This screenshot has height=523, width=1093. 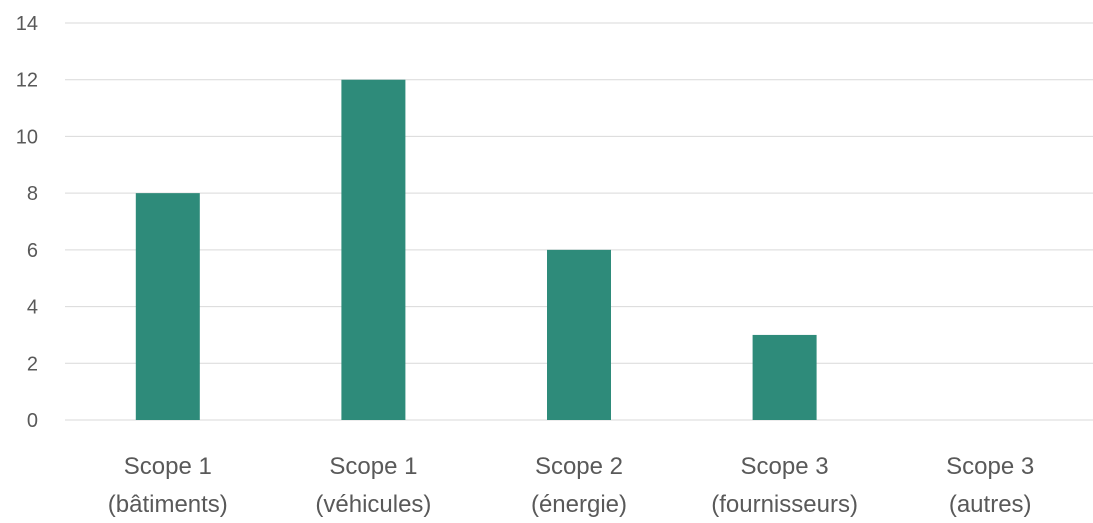 What do you see at coordinates (990, 504) in the screenshot?
I see `x-tick-label: (autres)` at bounding box center [990, 504].